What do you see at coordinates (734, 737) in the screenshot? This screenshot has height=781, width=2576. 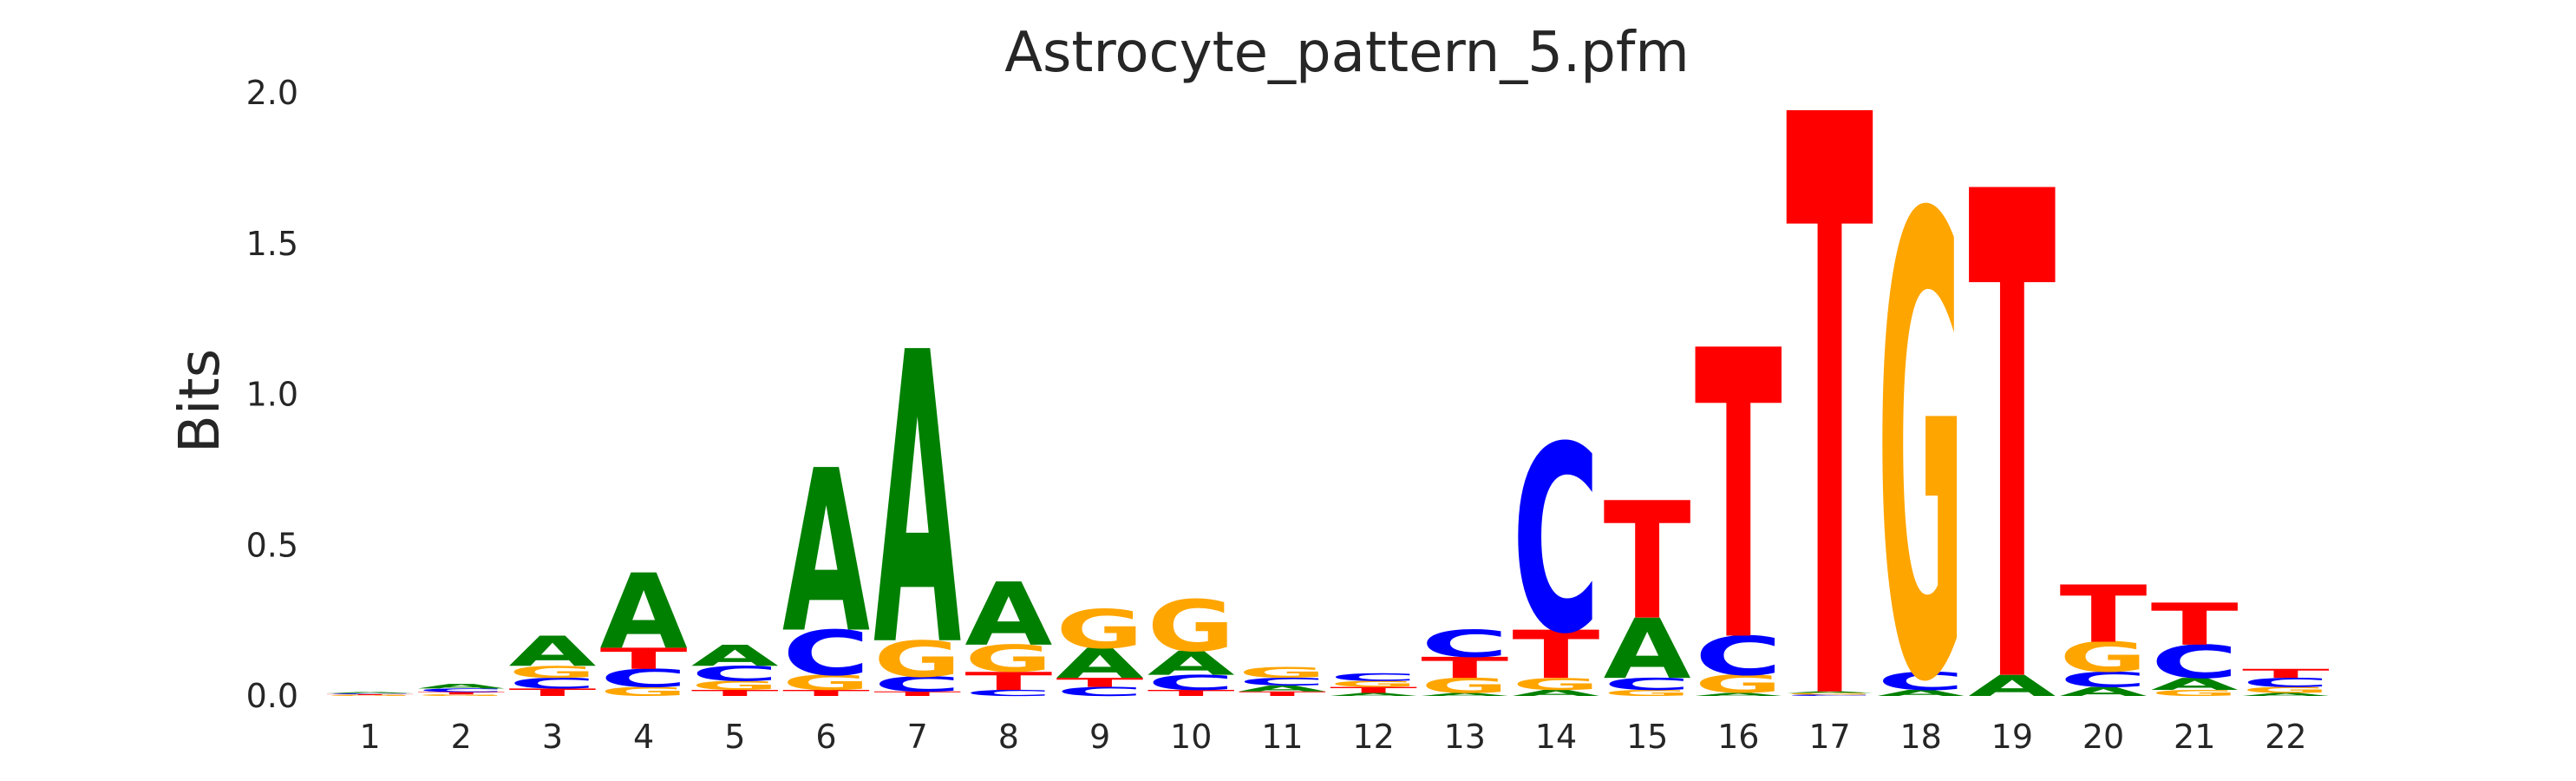 I see `x-tick-label: 5` at bounding box center [734, 737].